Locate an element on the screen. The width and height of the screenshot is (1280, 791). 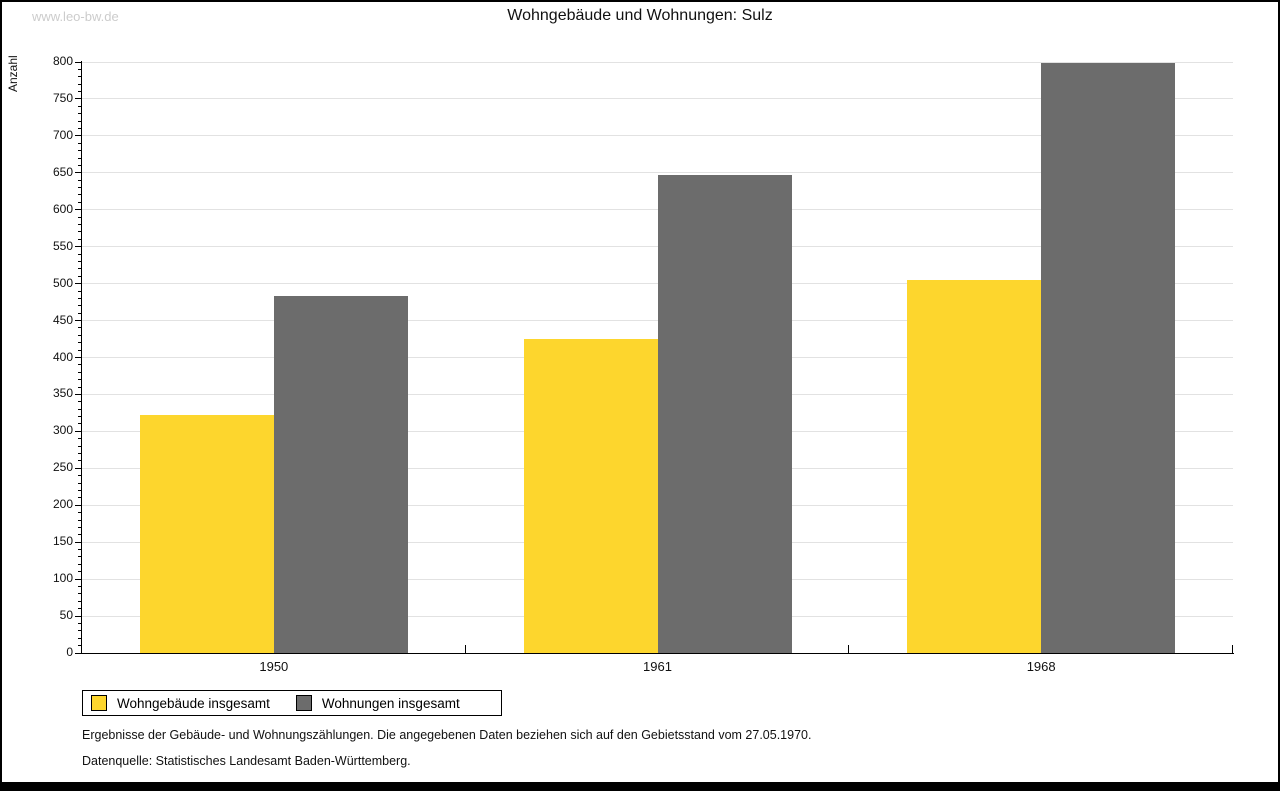
y-tick-label-750: 750 is located at coordinates (62, 97).